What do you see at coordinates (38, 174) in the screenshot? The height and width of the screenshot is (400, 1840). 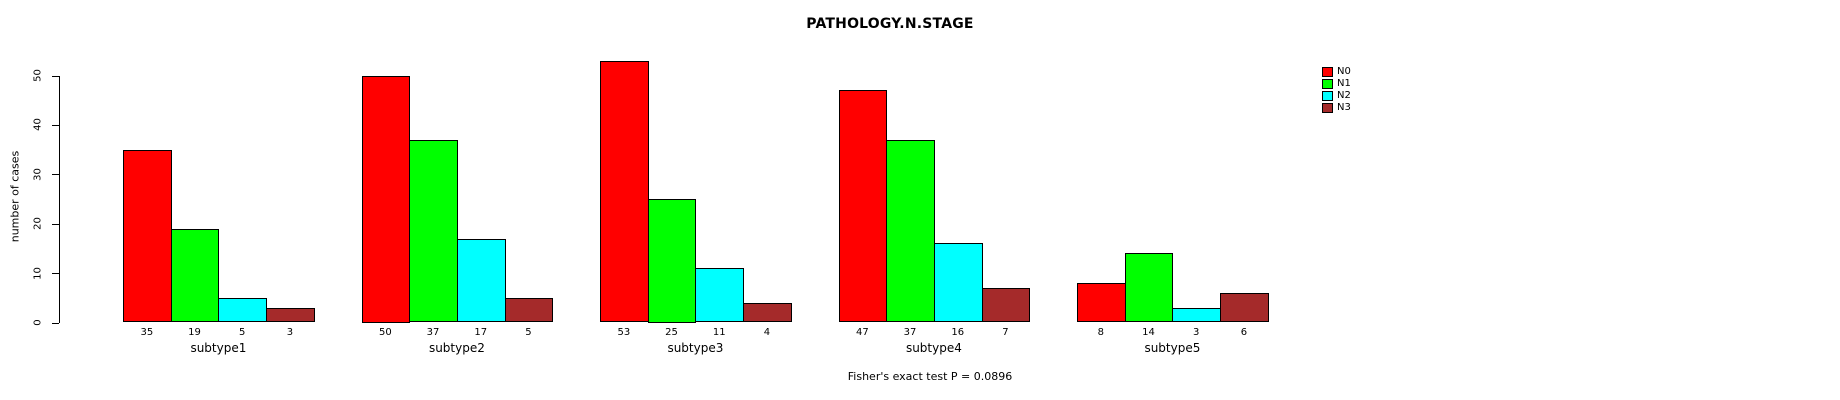 I see `y-tick-label-30: 30` at bounding box center [38, 174].